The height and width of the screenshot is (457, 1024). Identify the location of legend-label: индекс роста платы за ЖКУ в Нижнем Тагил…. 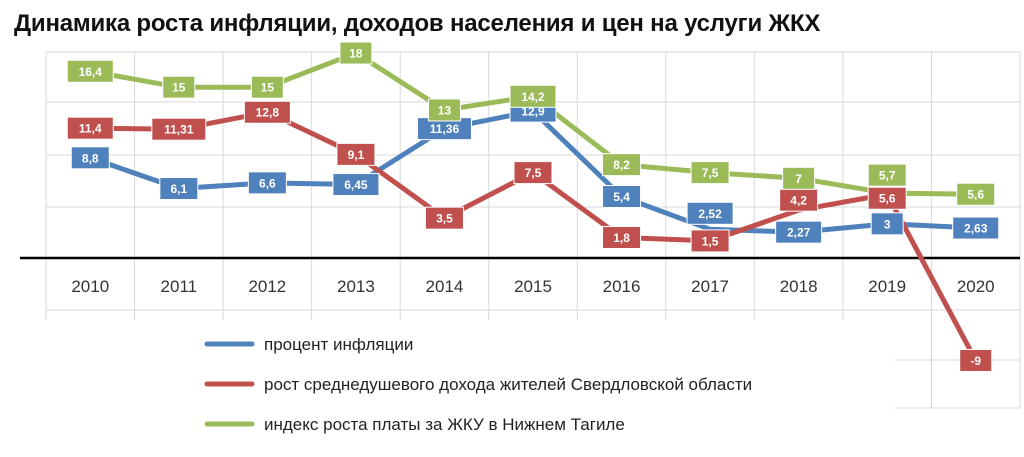
(444, 424).